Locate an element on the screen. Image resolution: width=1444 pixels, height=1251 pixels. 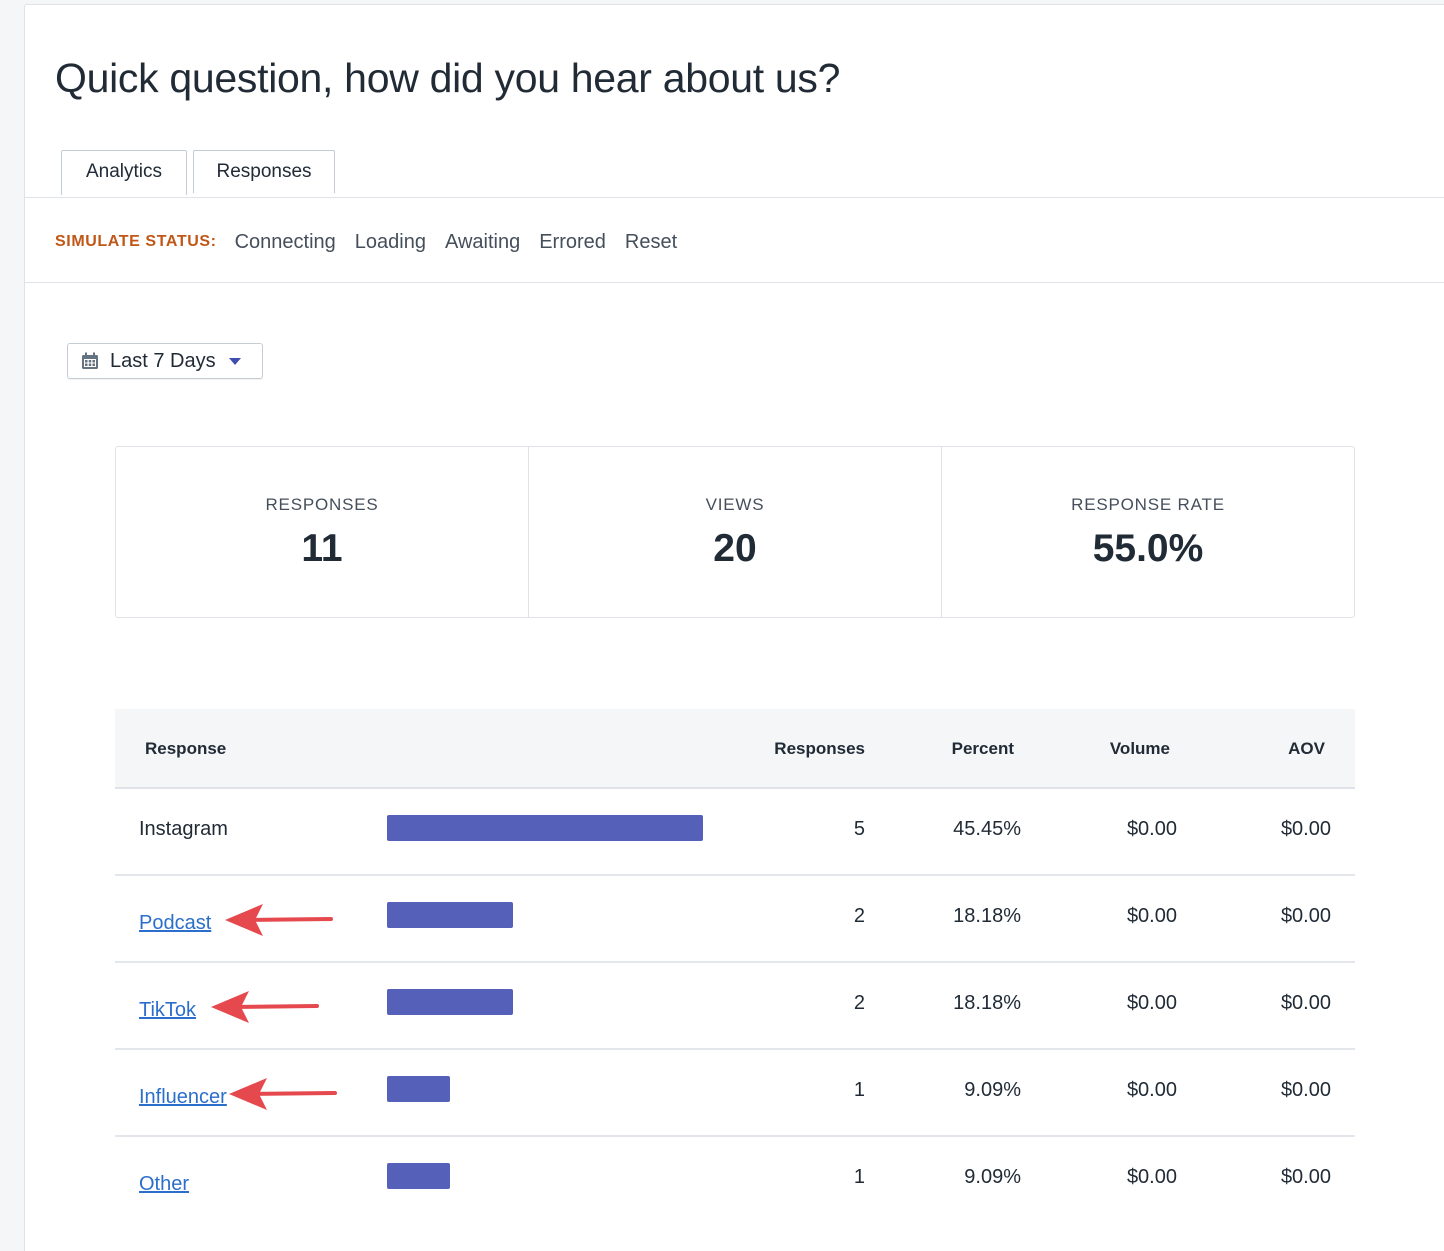
stat-value: 11 is located at coordinates (322, 548).